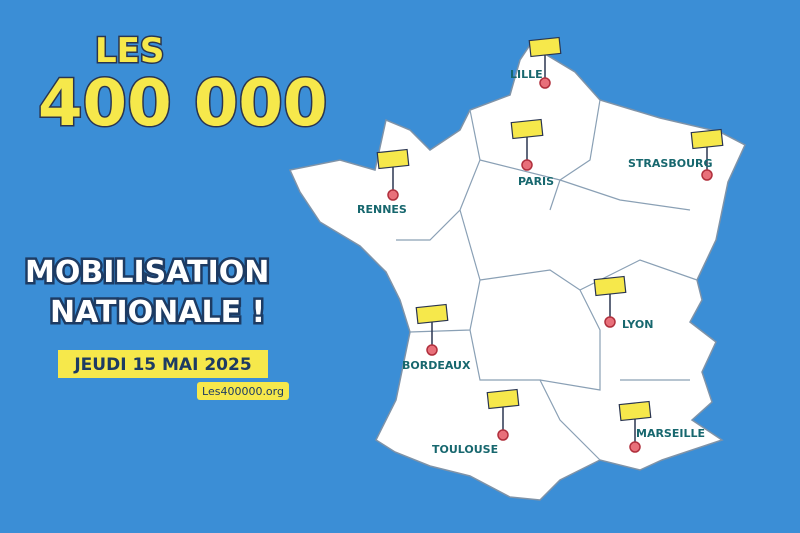  What do you see at coordinates (536, 181) in the screenshot?
I see `city-label: PARIS` at bounding box center [536, 181].